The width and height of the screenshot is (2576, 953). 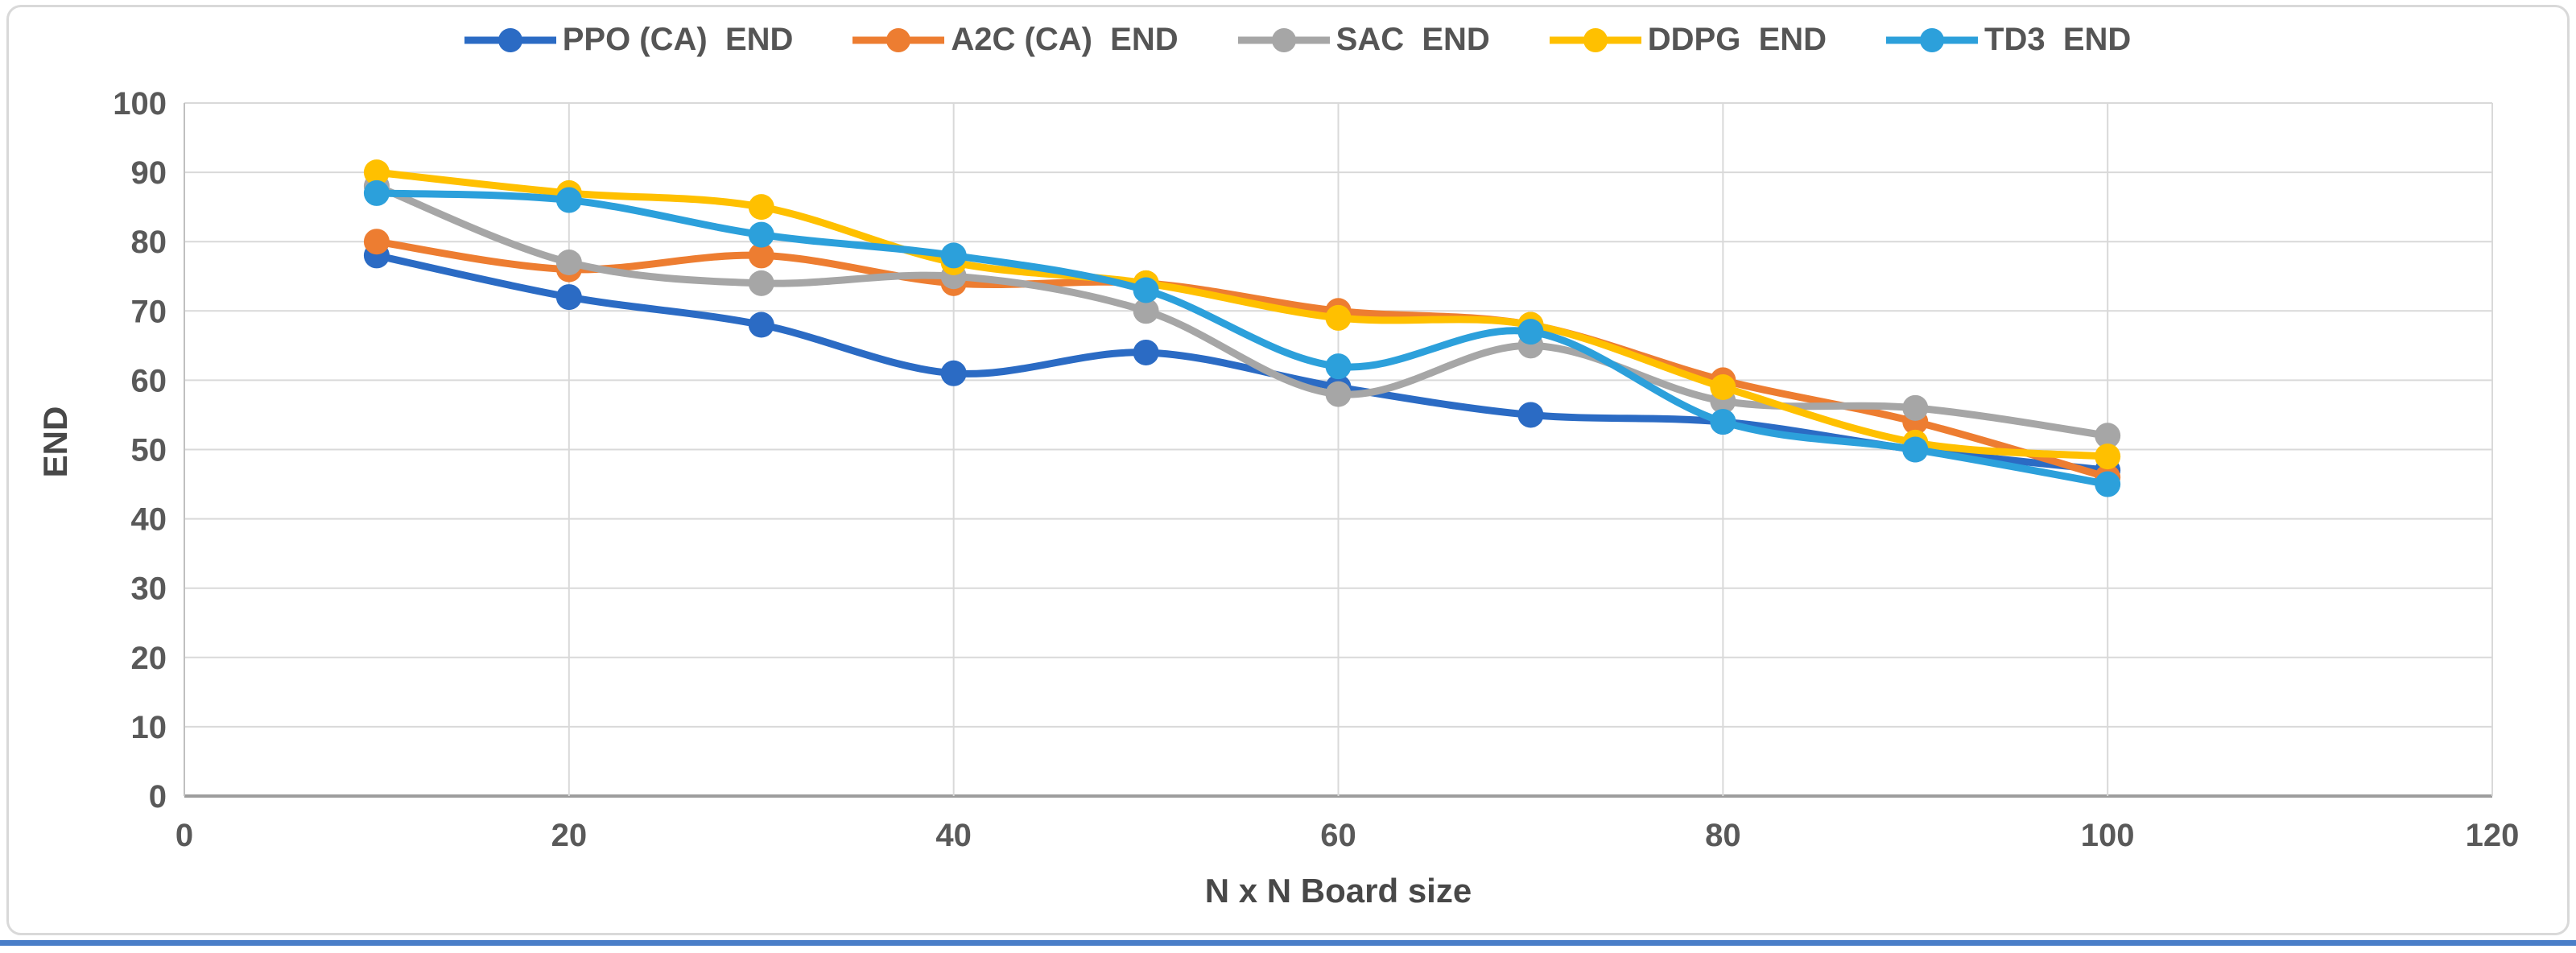 I want to click on y-tick-label-70: 70, so click(x=149, y=311).